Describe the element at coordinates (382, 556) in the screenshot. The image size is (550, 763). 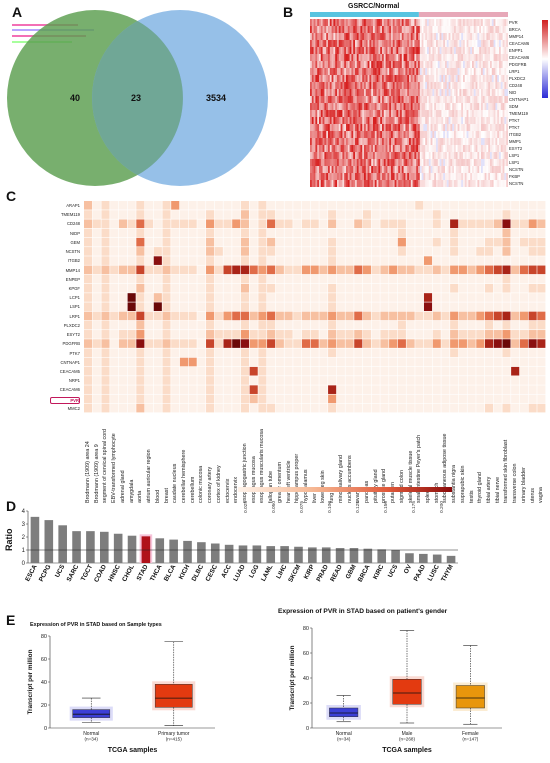
I see `bar-kirc` at that location.